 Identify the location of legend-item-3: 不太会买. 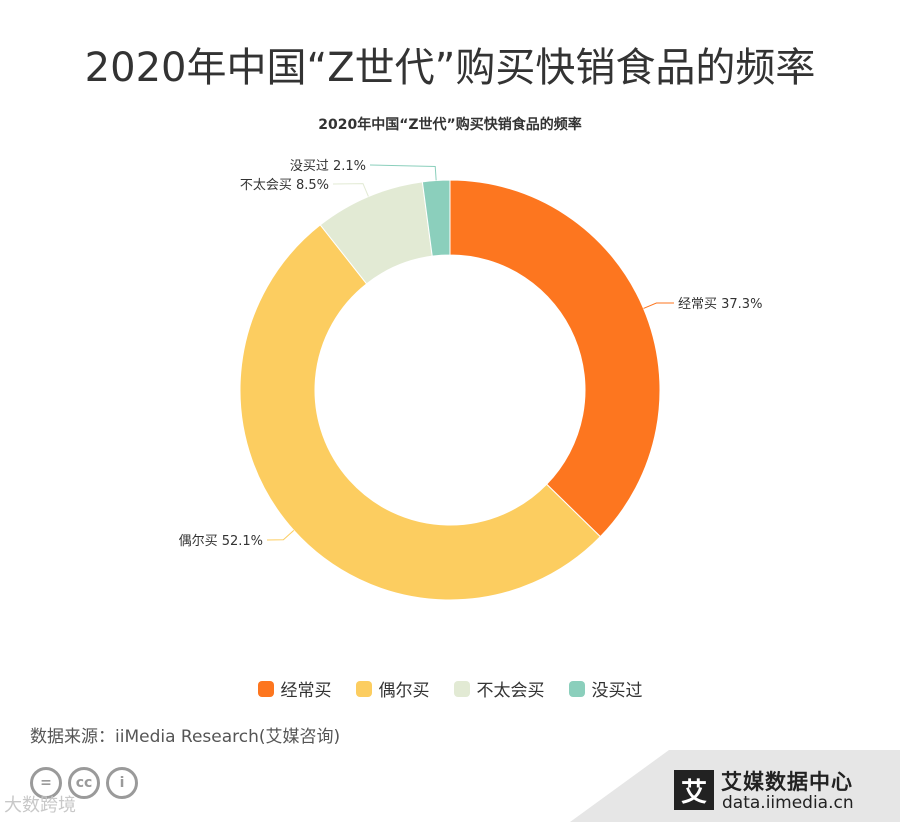
(499, 688).